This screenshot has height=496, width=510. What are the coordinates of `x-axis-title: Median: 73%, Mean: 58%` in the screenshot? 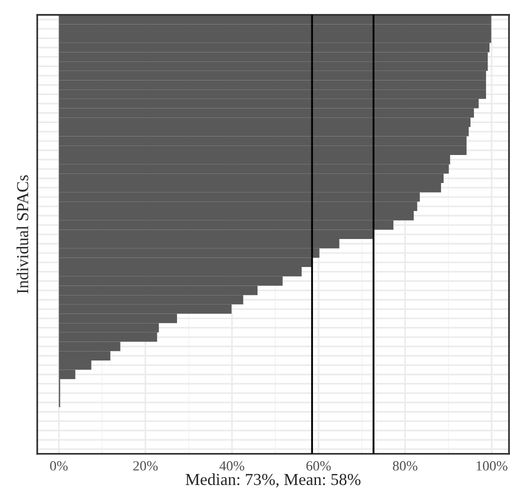 It's located at (273, 480).